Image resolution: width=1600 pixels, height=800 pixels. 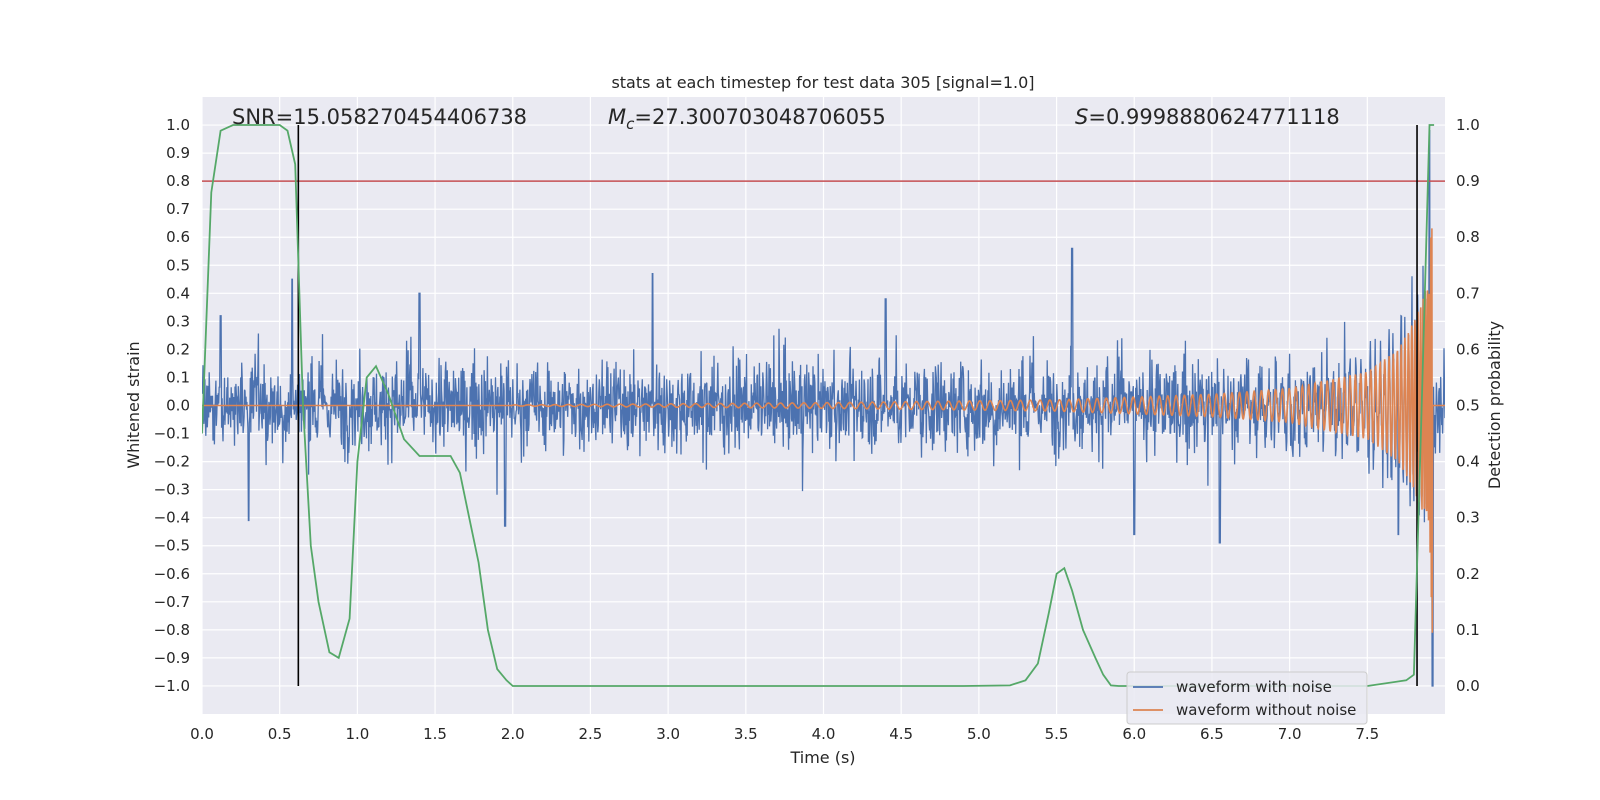 I want to click on y-tick-label: −0.4, so click(x=172, y=518).